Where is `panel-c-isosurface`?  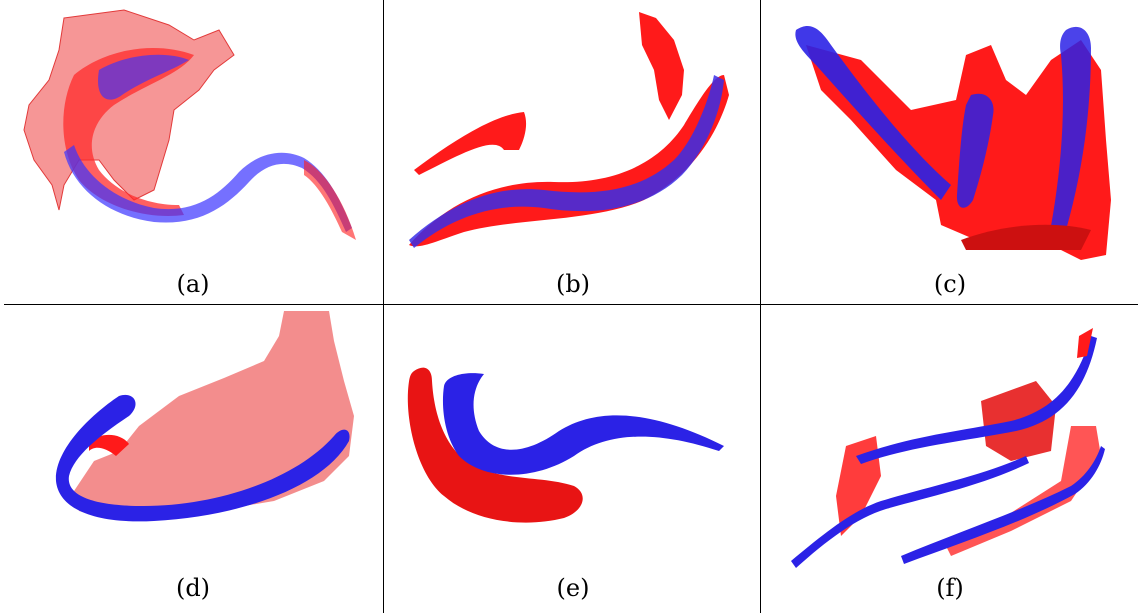 panel-c-isosurface is located at coordinates (953, 142).